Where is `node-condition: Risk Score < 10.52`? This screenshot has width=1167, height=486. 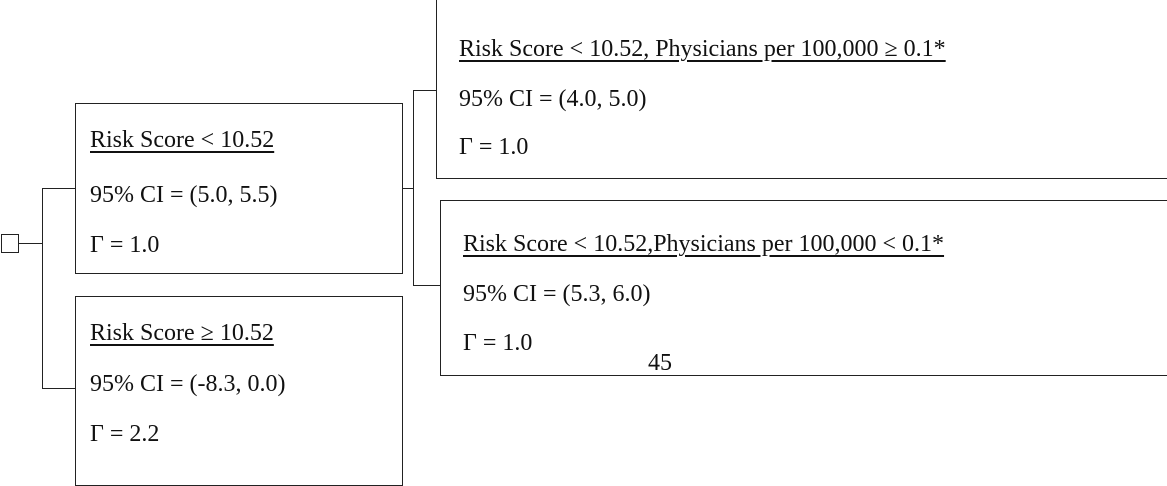
node-condition: Risk Score < 10.52 is located at coordinates (182, 140).